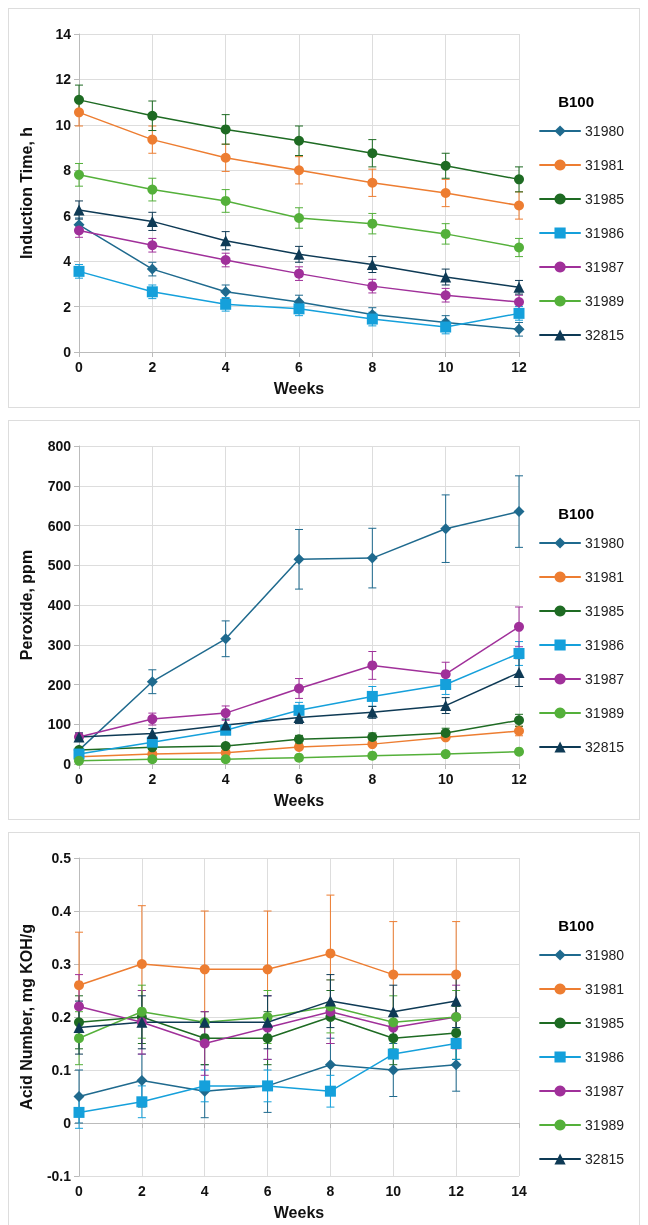  I want to click on x-tick-label: 0, so click(79, 779).